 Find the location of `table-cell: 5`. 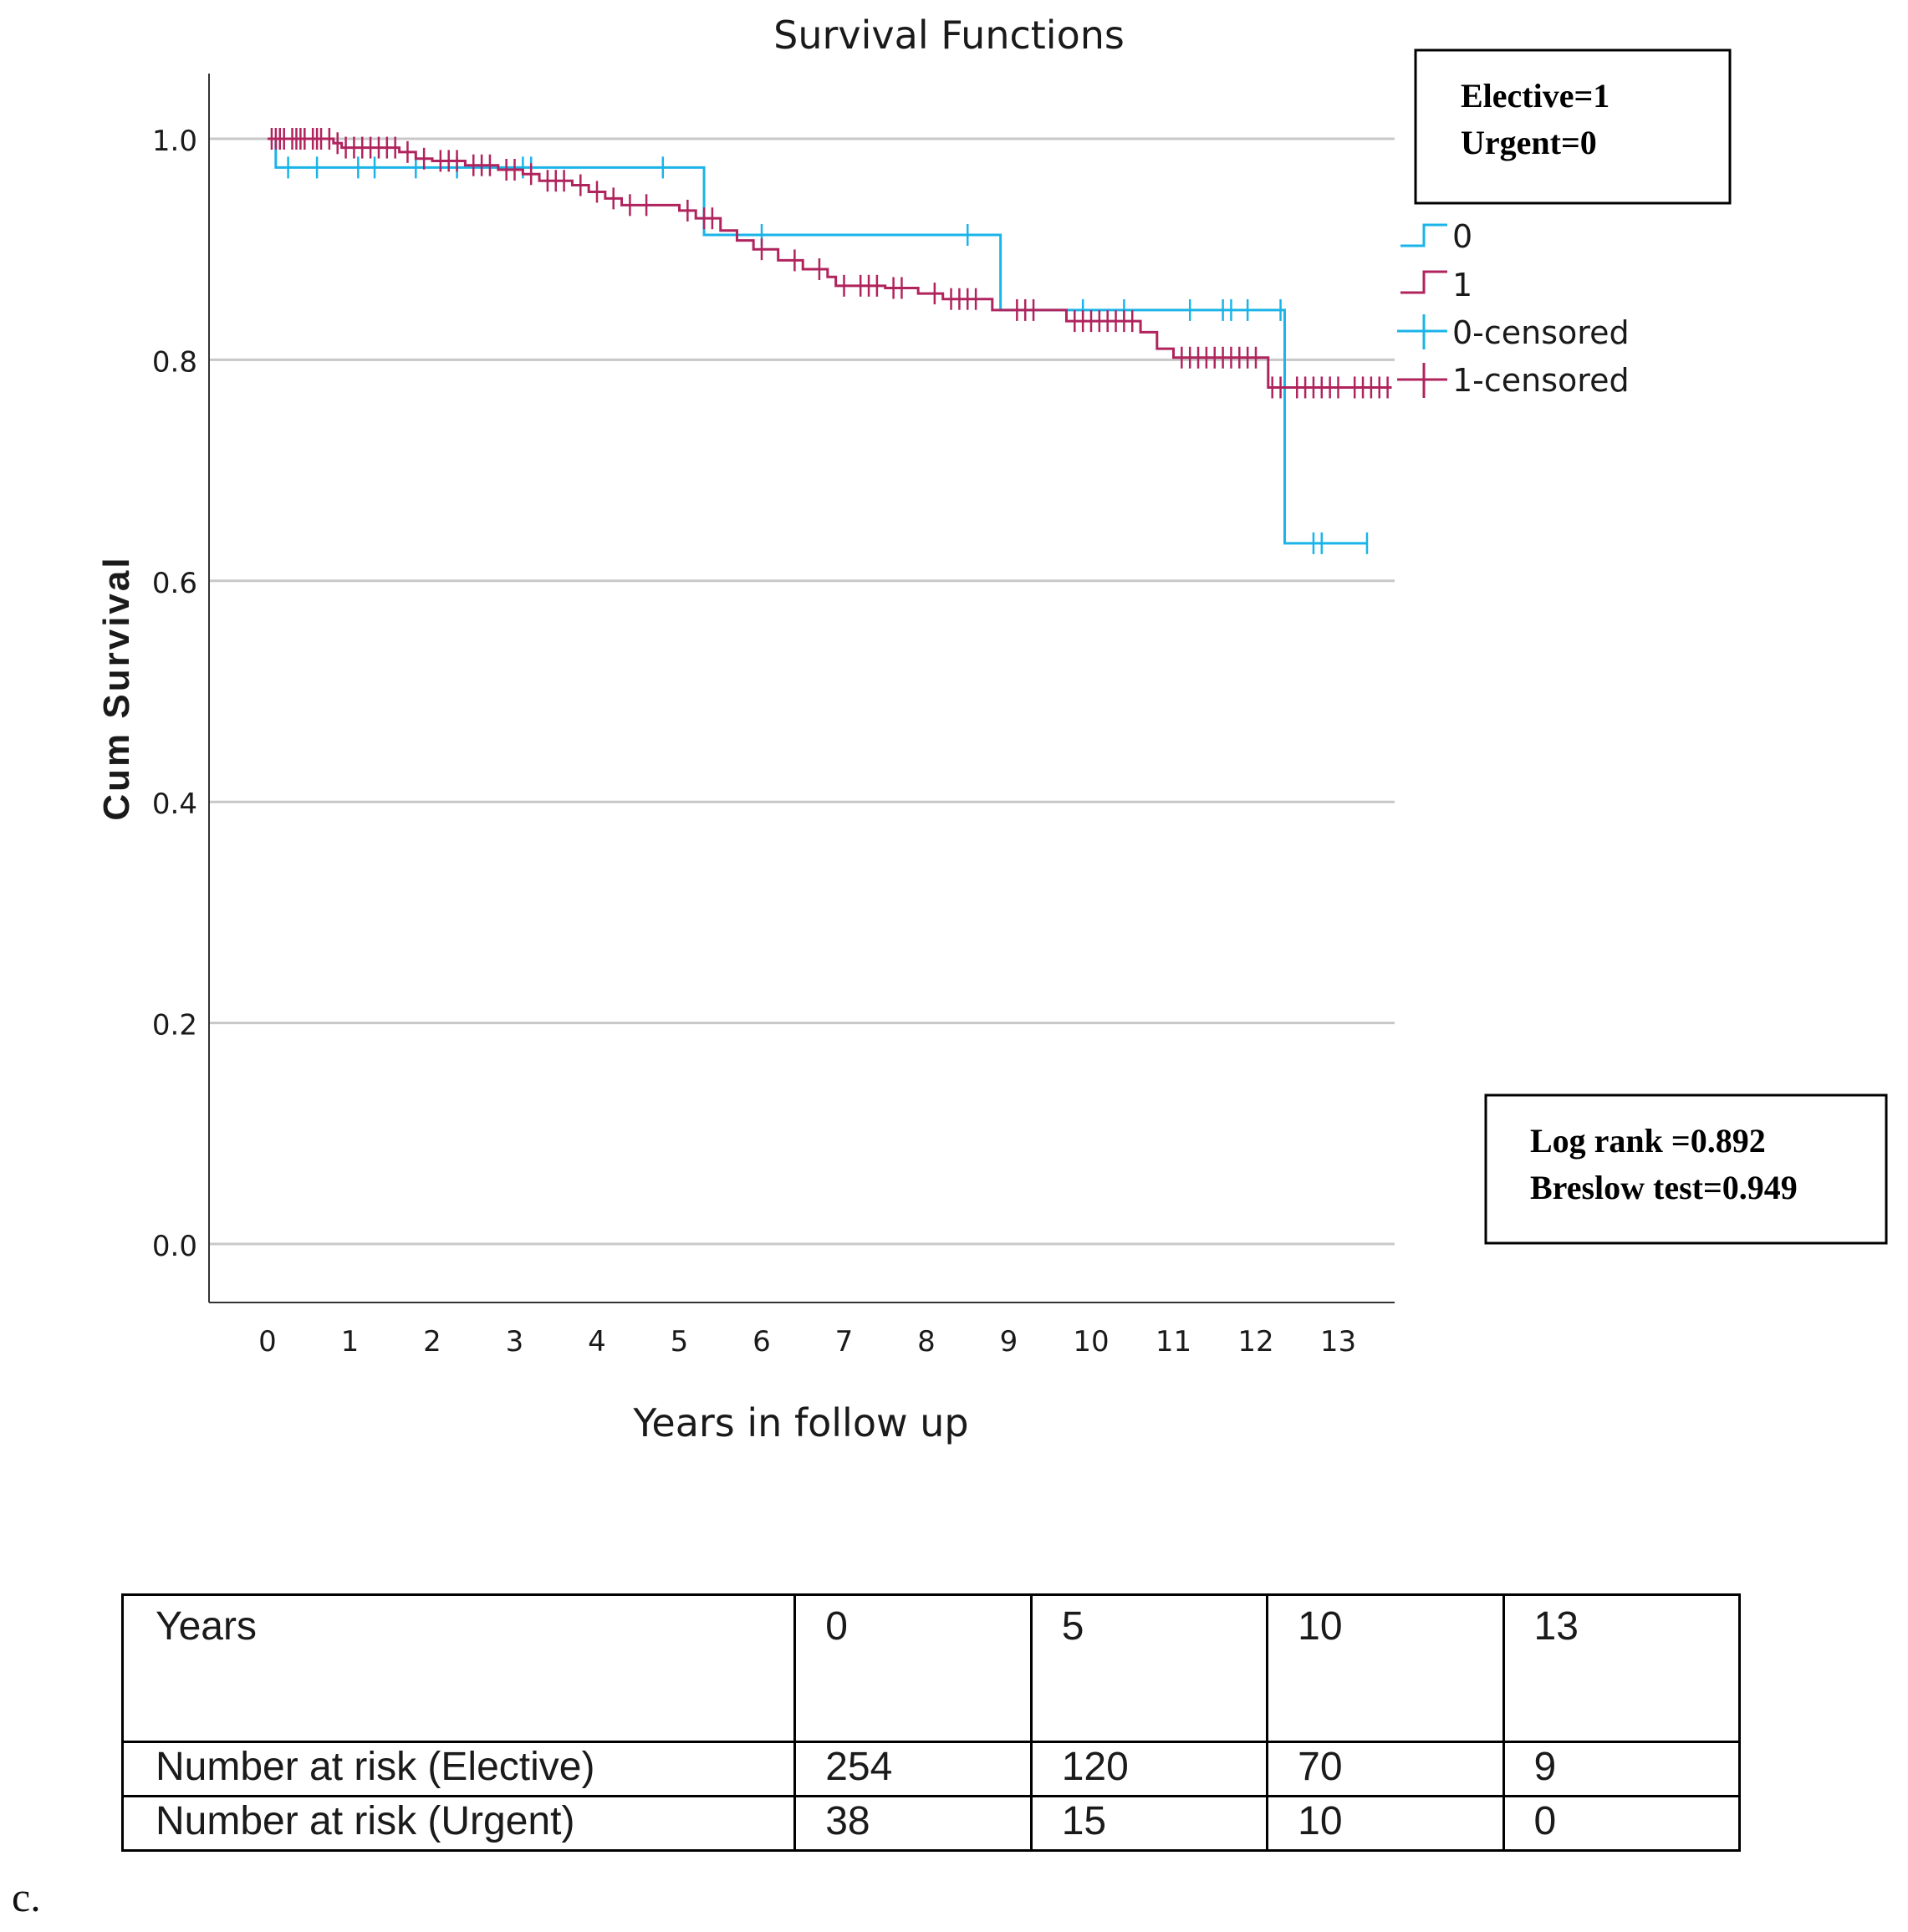

table-cell: 5 is located at coordinates (1149, 1668).